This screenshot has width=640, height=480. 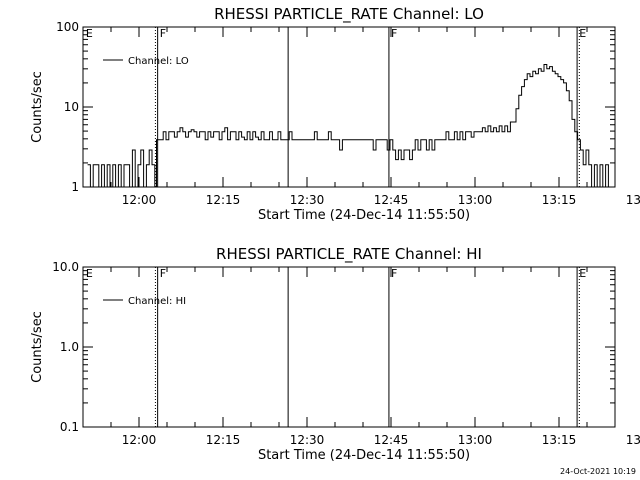 What do you see at coordinates (65, 267) in the screenshot?
I see `y-tick-label: 10.0` at bounding box center [65, 267].